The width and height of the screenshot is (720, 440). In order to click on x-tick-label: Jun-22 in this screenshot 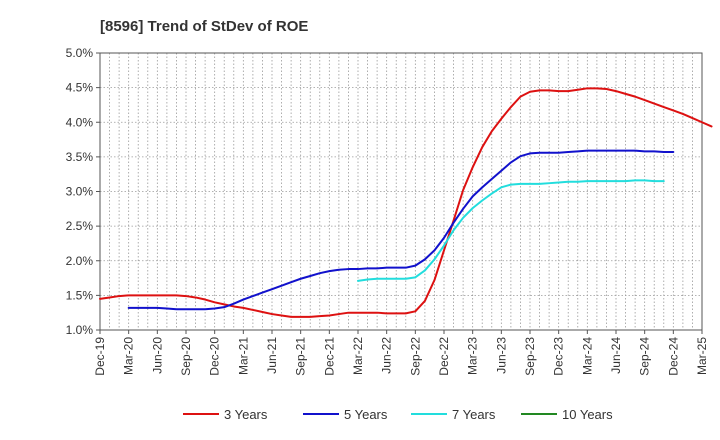, I will do `click(387, 355)`.